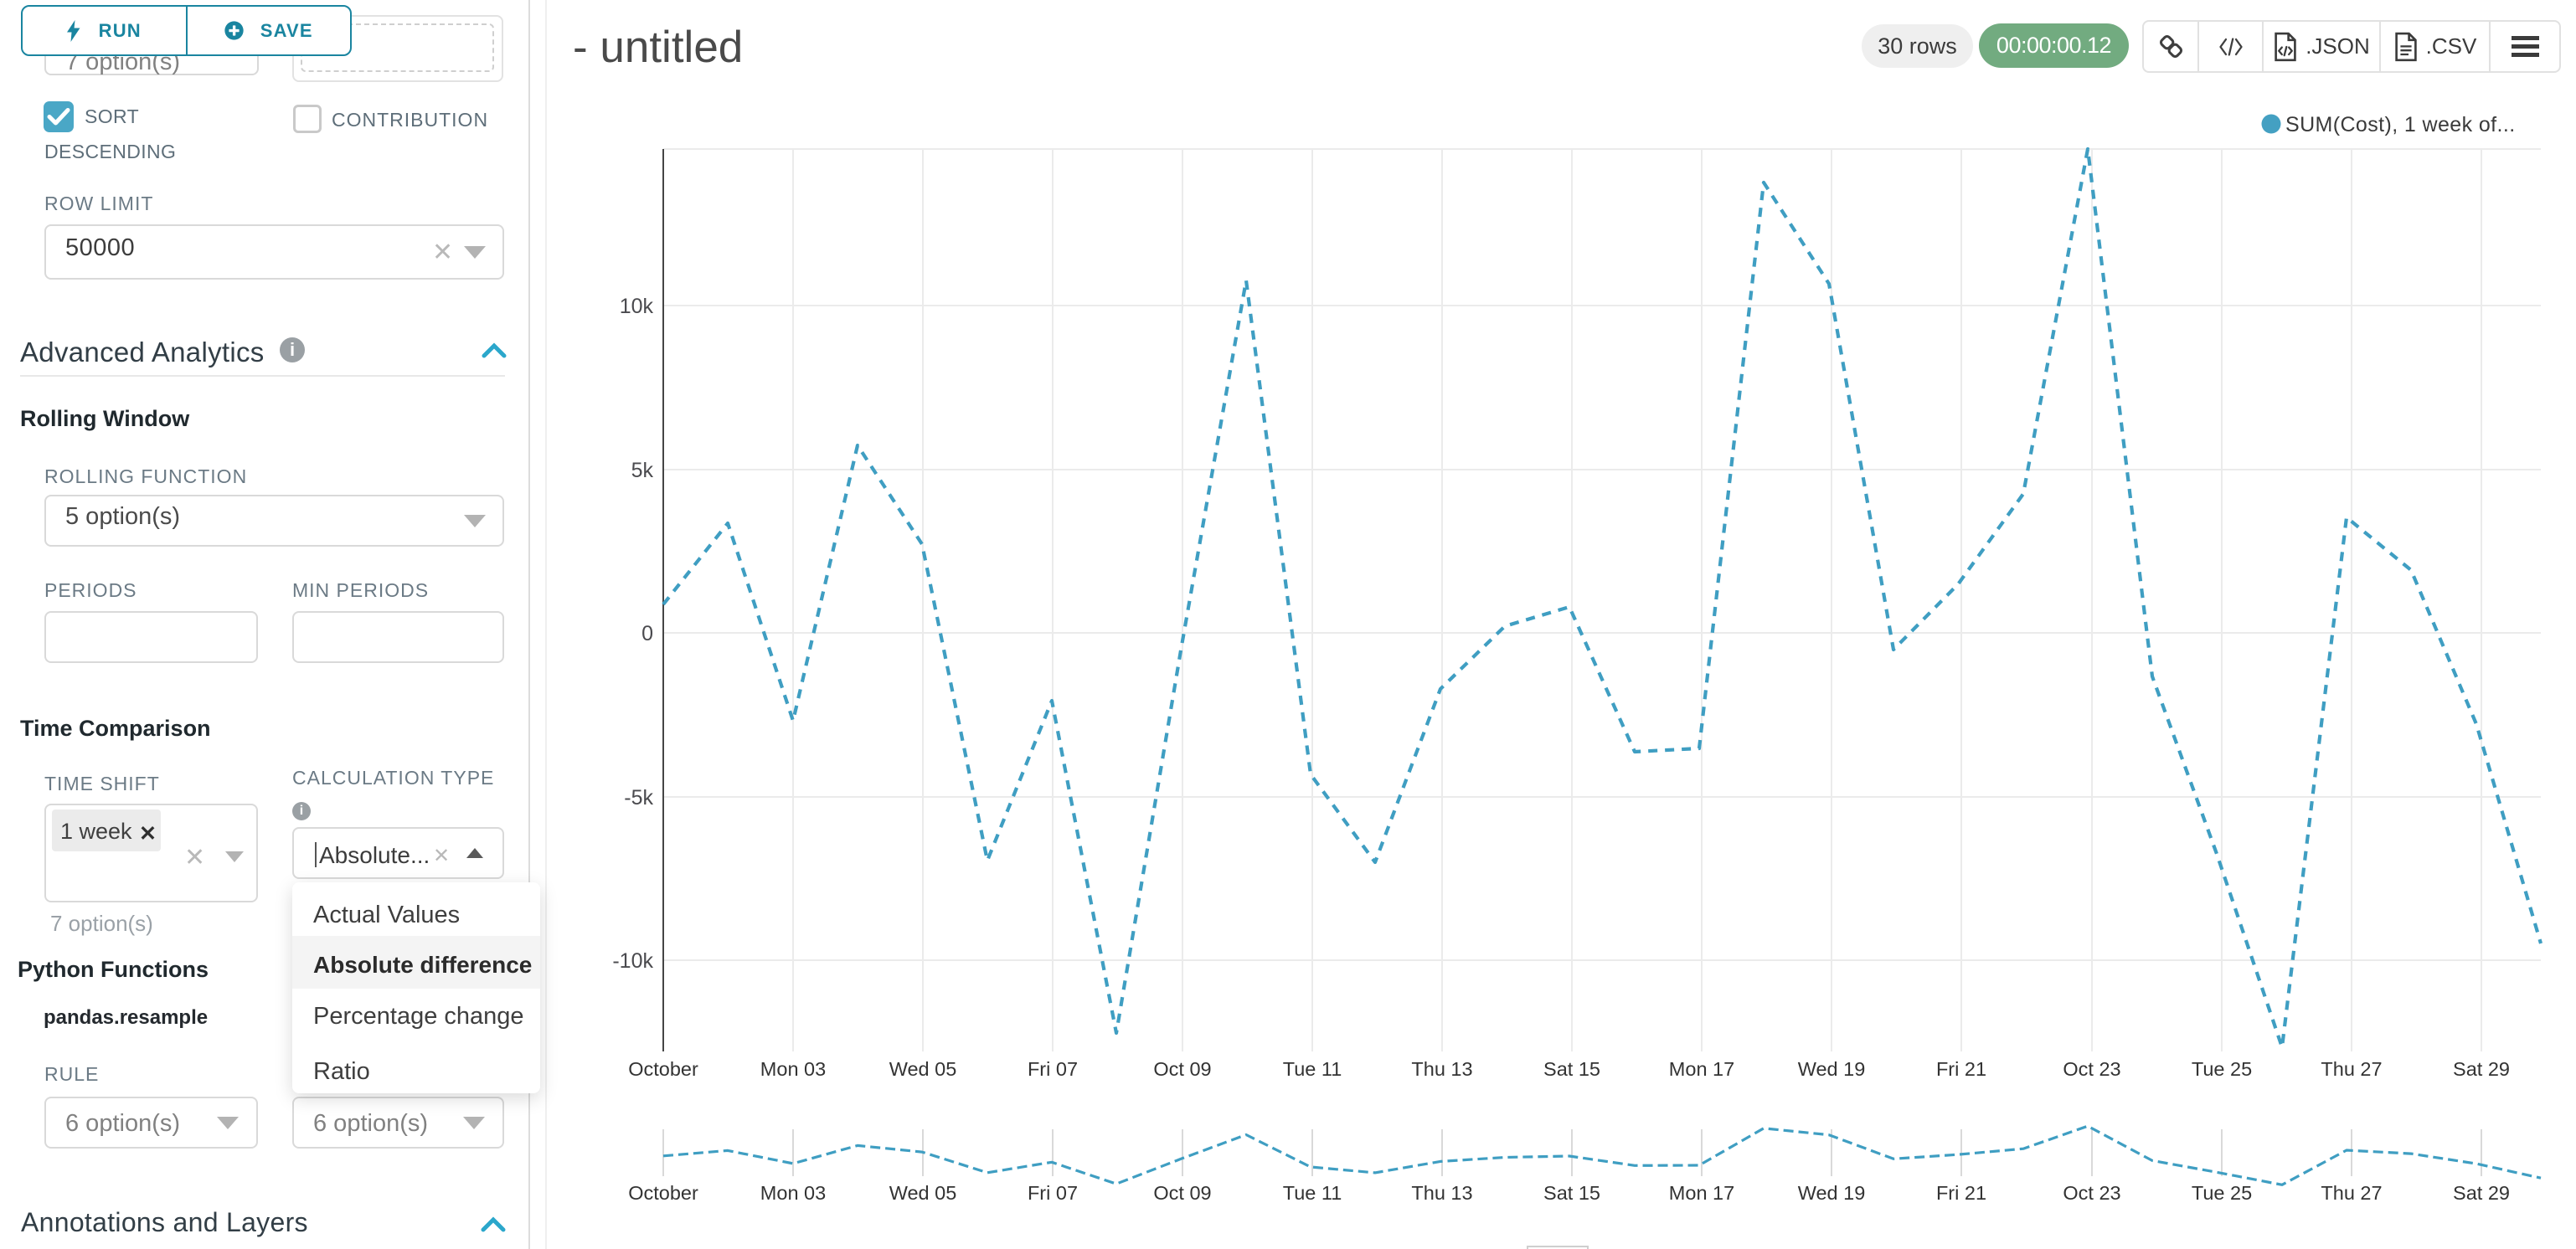 The height and width of the screenshot is (1249, 2576). What do you see at coordinates (632, 961) in the screenshot?
I see `svg-text: -10k` at bounding box center [632, 961].